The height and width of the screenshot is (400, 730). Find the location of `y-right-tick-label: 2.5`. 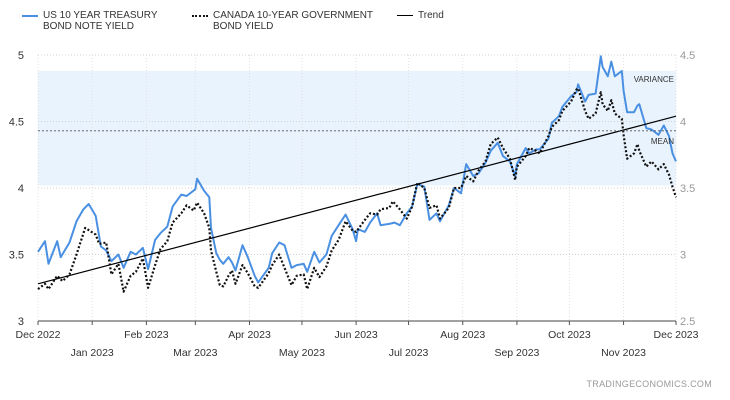

y-right-tick-label: 2.5 is located at coordinates (687, 322).